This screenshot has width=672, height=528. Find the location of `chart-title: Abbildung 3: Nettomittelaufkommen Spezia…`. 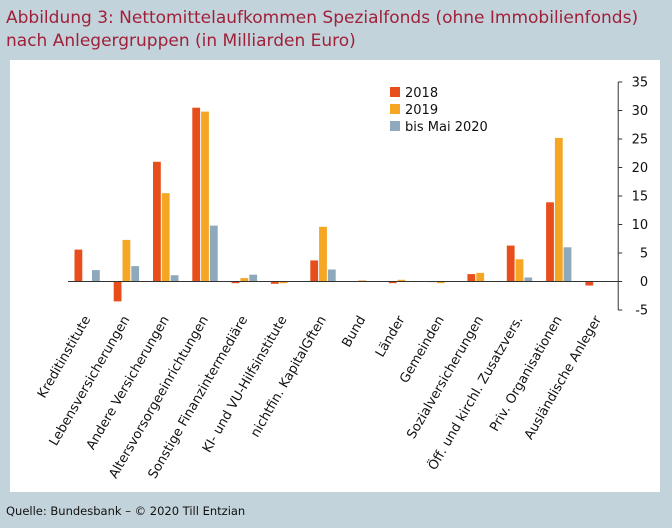

chart-title: Abbildung 3: Nettomittelaufkommen Spezia… is located at coordinates (336, 30).